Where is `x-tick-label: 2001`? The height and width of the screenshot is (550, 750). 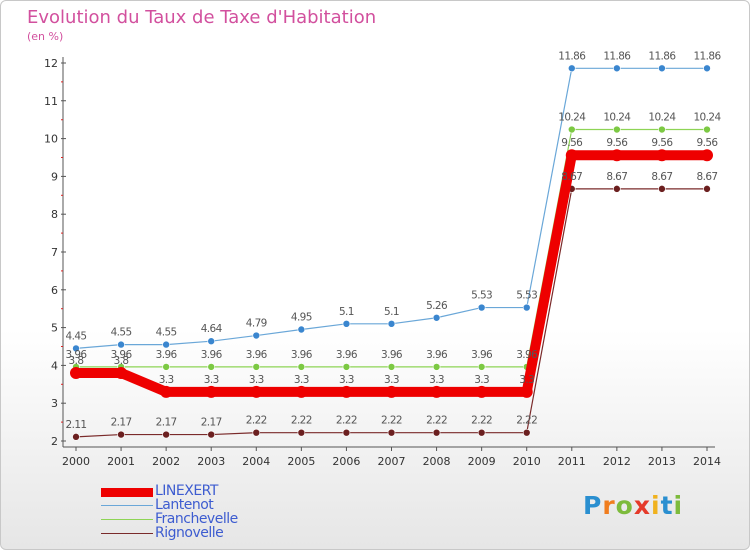
x-tick-label: 2001 is located at coordinates (121, 461).